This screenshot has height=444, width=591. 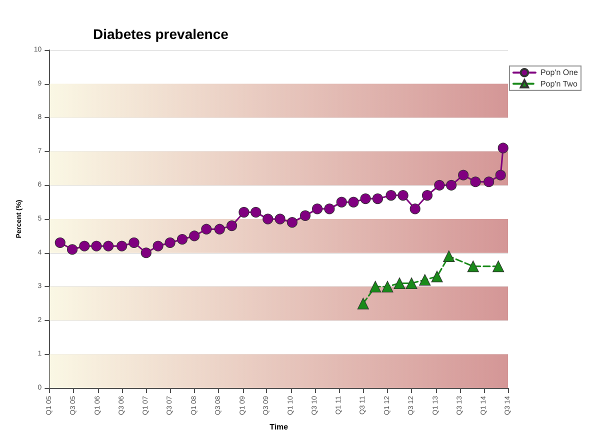 What do you see at coordinates (559, 83) in the screenshot?
I see `legend-label: Pop'n Two` at bounding box center [559, 83].